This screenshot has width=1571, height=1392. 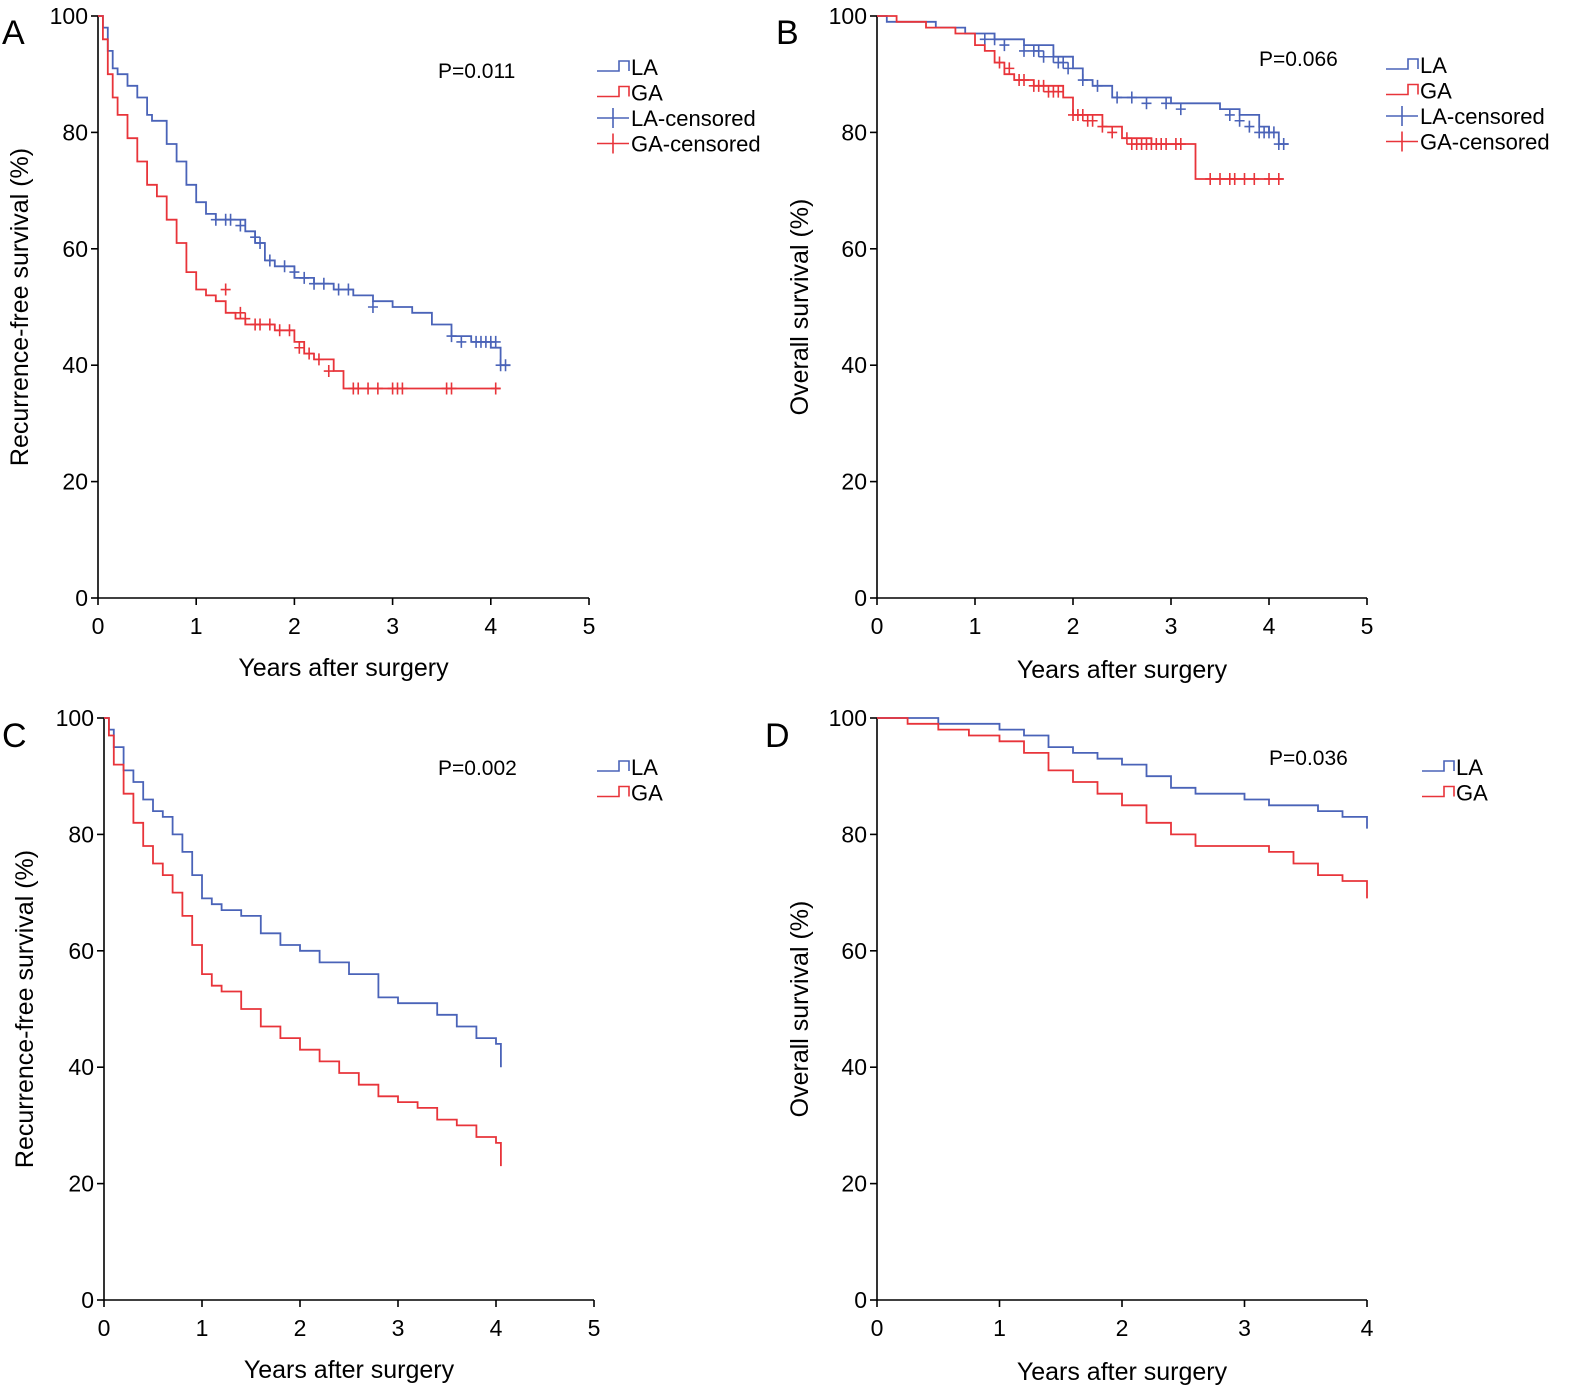 I want to click on legend-entry: GA, so click(x=1472, y=793).